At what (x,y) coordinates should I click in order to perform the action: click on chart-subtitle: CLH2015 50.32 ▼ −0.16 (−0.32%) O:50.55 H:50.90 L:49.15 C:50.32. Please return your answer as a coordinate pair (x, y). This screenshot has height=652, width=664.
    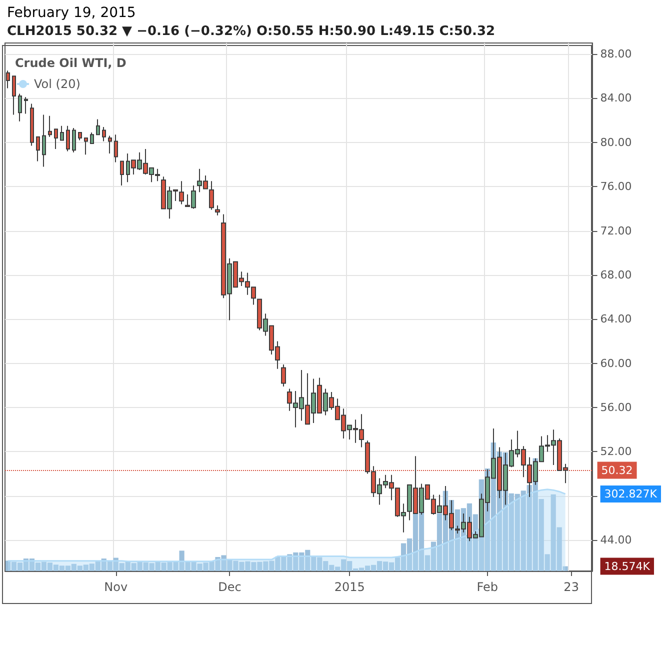
    Looking at the image, I should click on (251, 31).